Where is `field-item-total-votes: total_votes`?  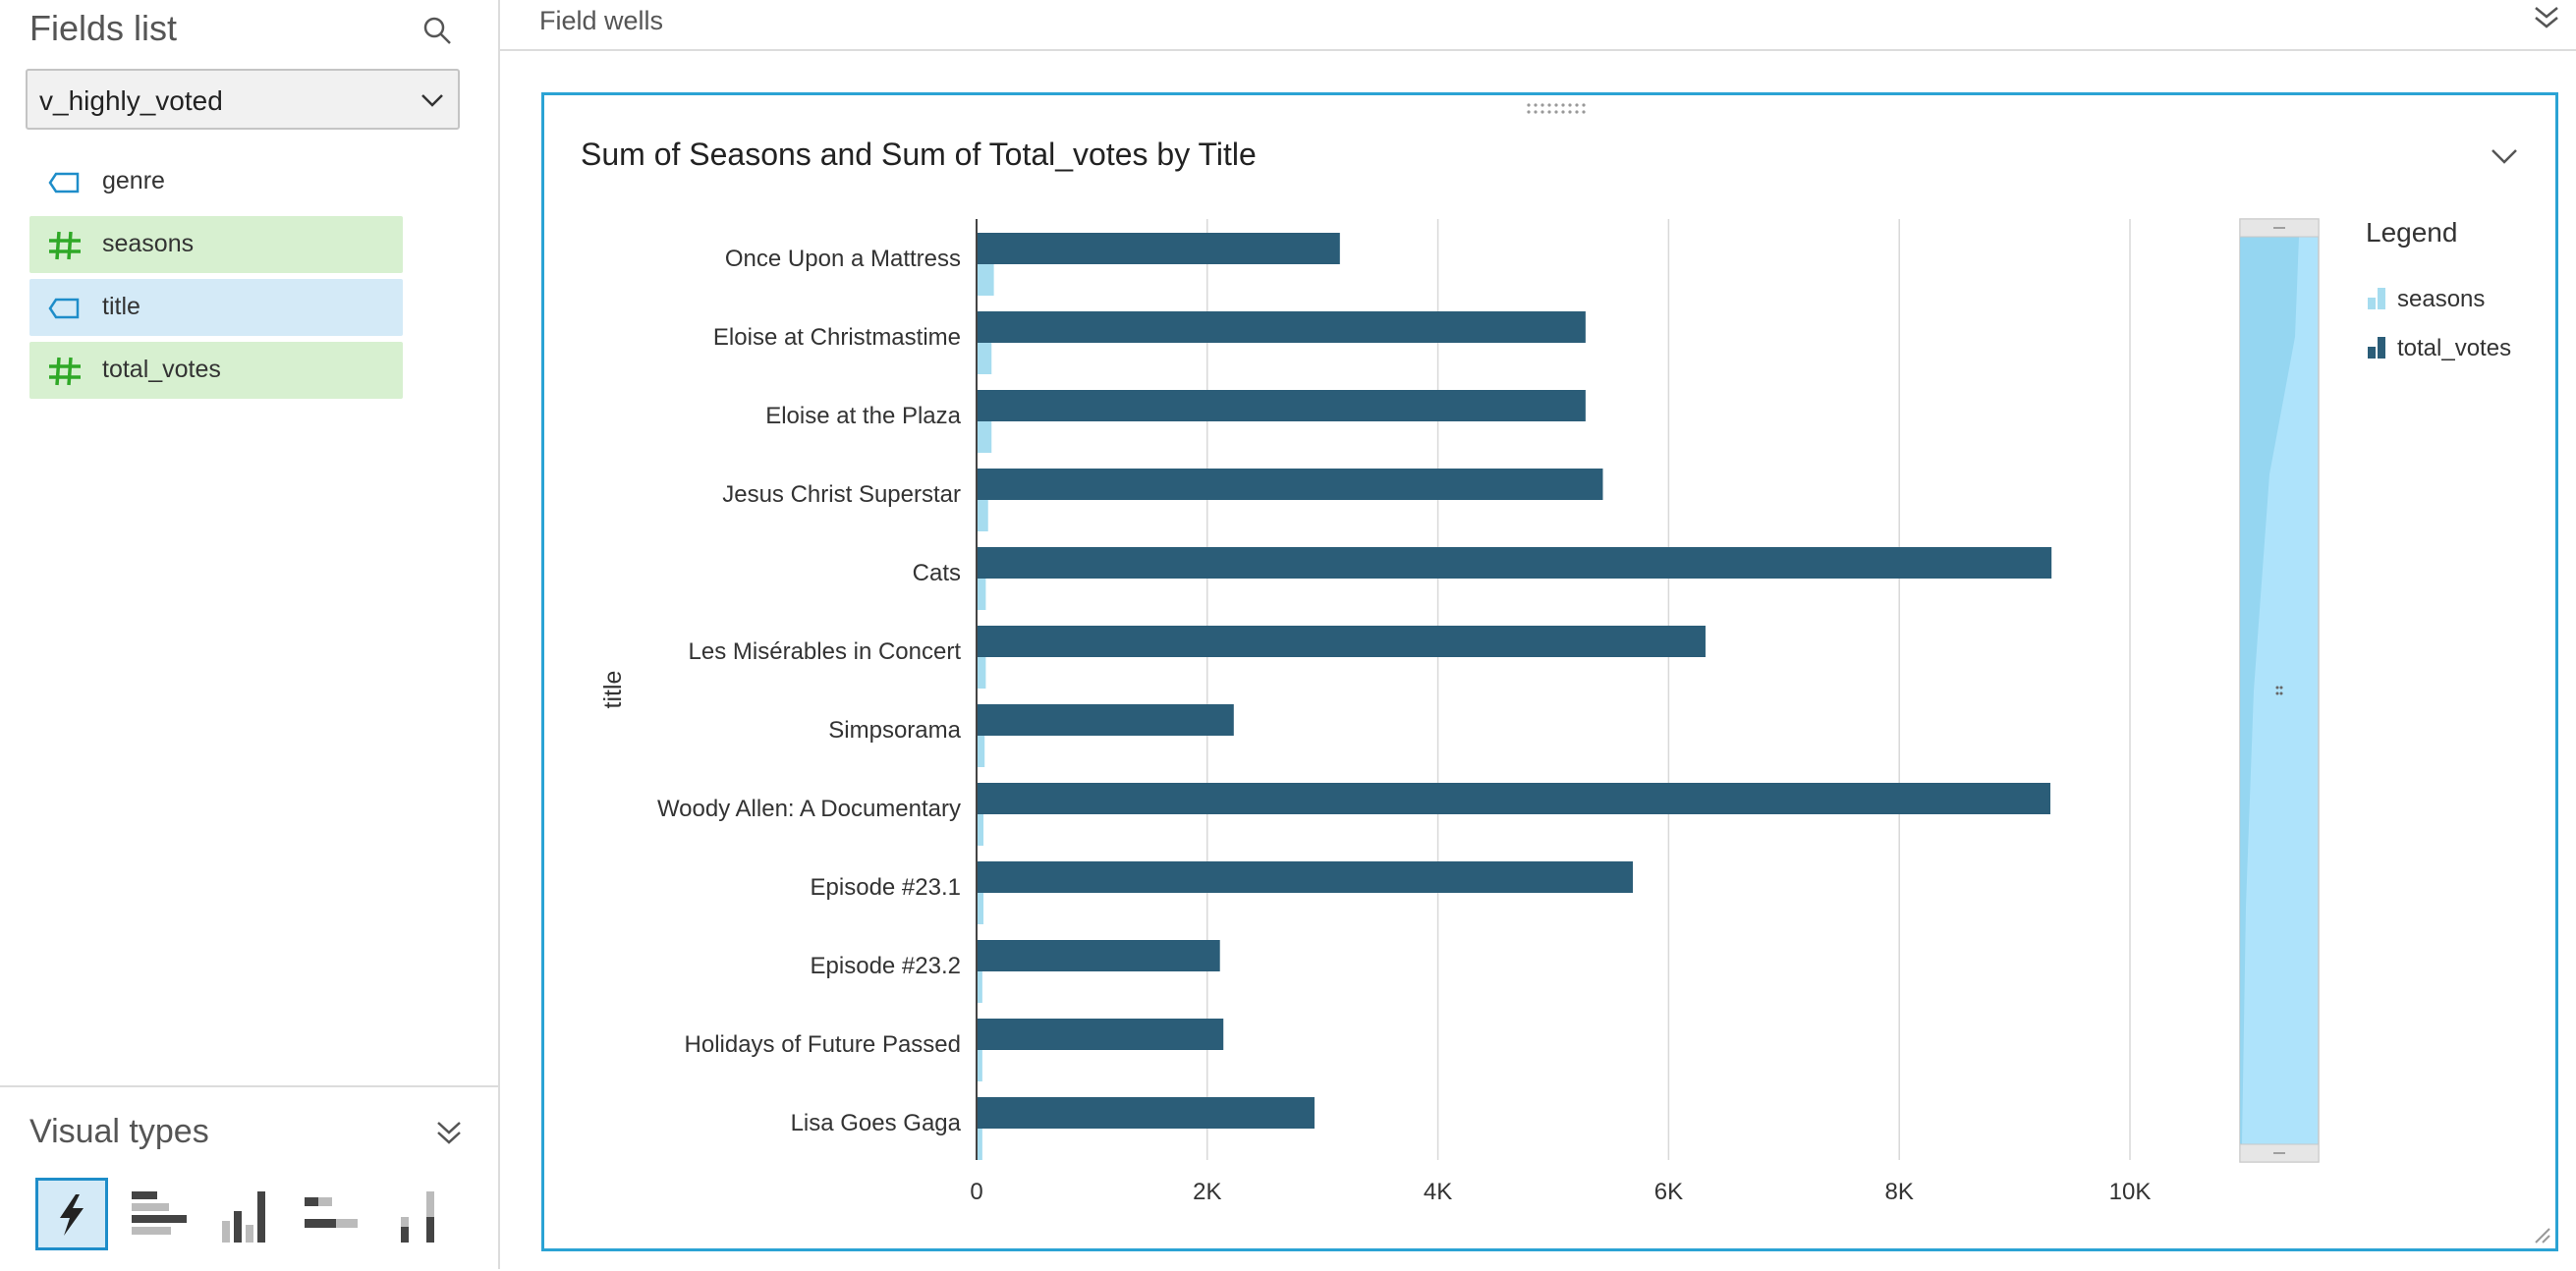 field-item-total-votes: total_votes is located at coordinates (216, 370).